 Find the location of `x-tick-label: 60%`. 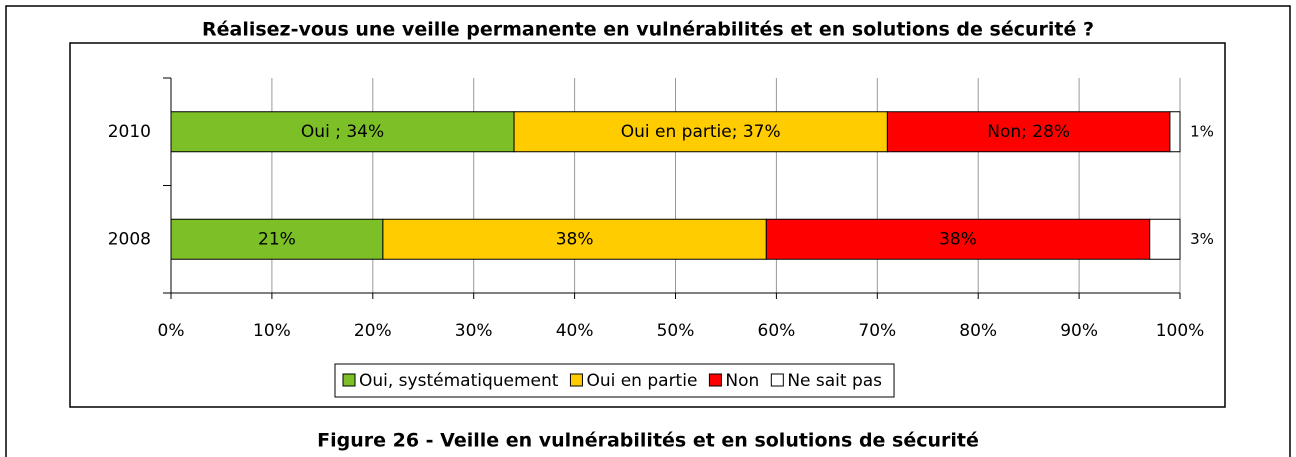

x-tick-label: 60% is located at coordinates (777, 331).